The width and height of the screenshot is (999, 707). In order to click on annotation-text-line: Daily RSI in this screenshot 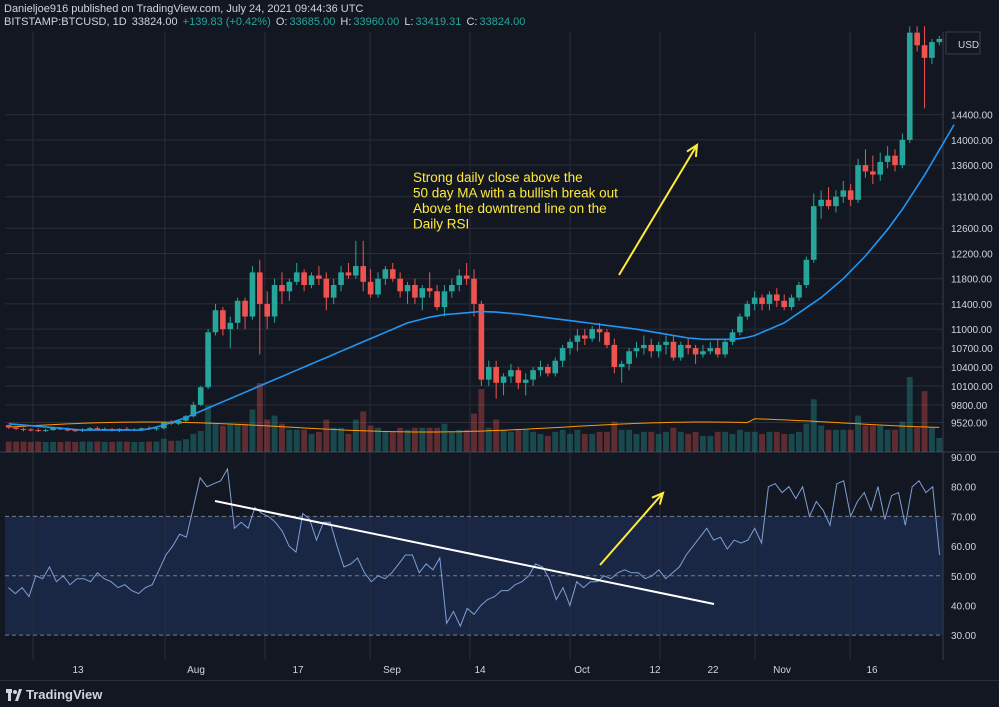, I will do `click(441, 224)`.